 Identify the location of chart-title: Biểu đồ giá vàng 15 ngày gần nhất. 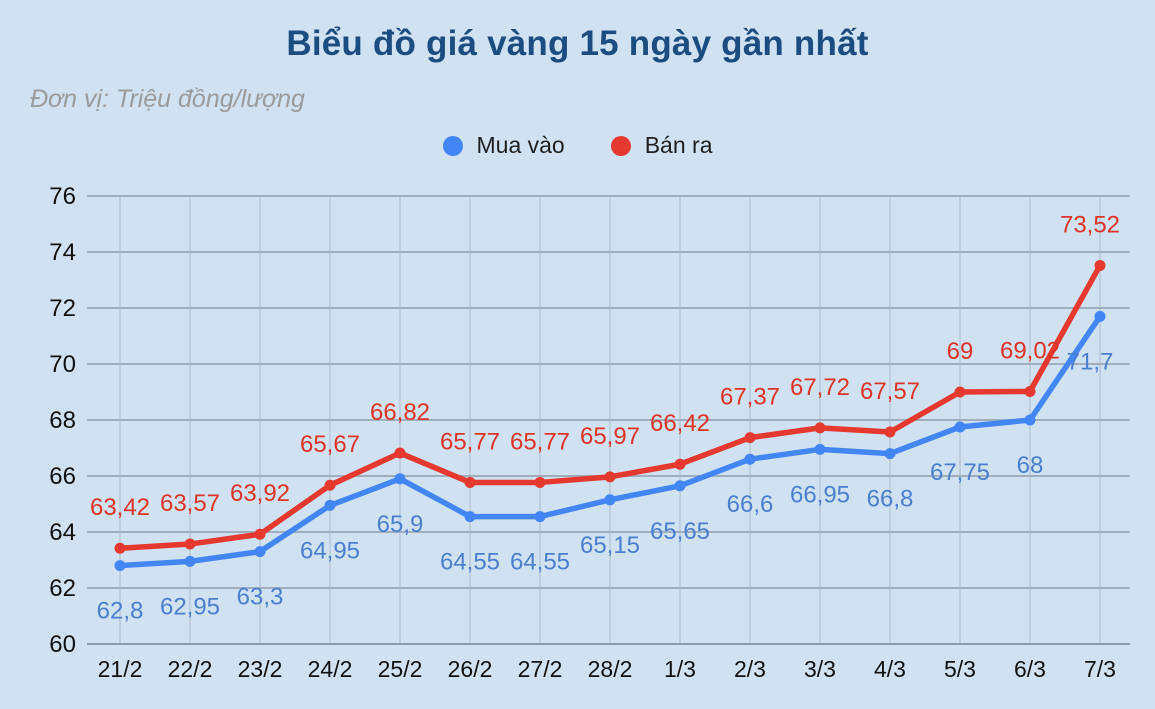
(577, 43).